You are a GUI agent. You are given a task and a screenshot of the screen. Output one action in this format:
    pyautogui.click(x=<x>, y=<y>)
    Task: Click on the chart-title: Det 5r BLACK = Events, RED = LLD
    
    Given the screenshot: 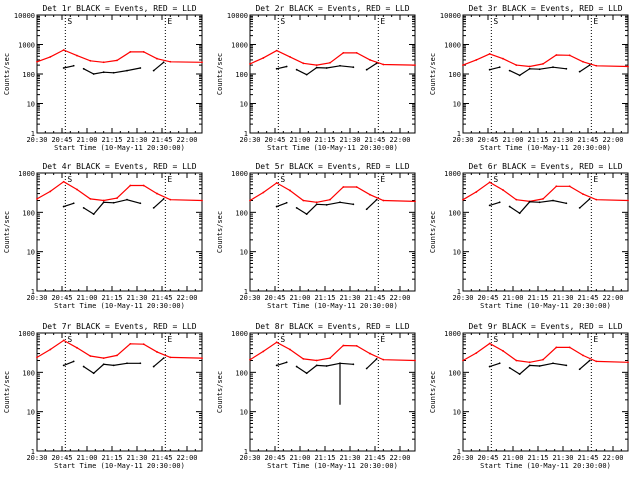 What is the action you would take?
    pyautogui.click(x=332, y=166)
    